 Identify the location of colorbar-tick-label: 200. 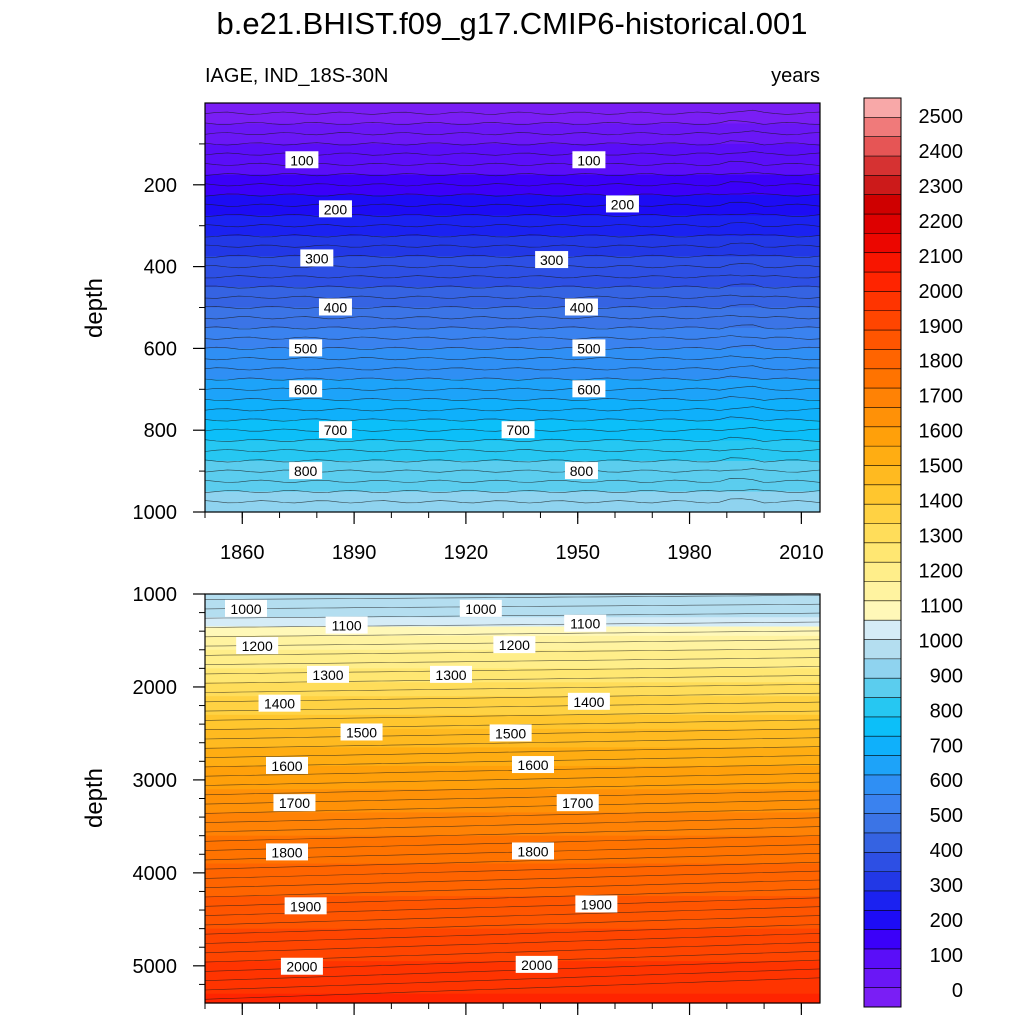
(946, 921).